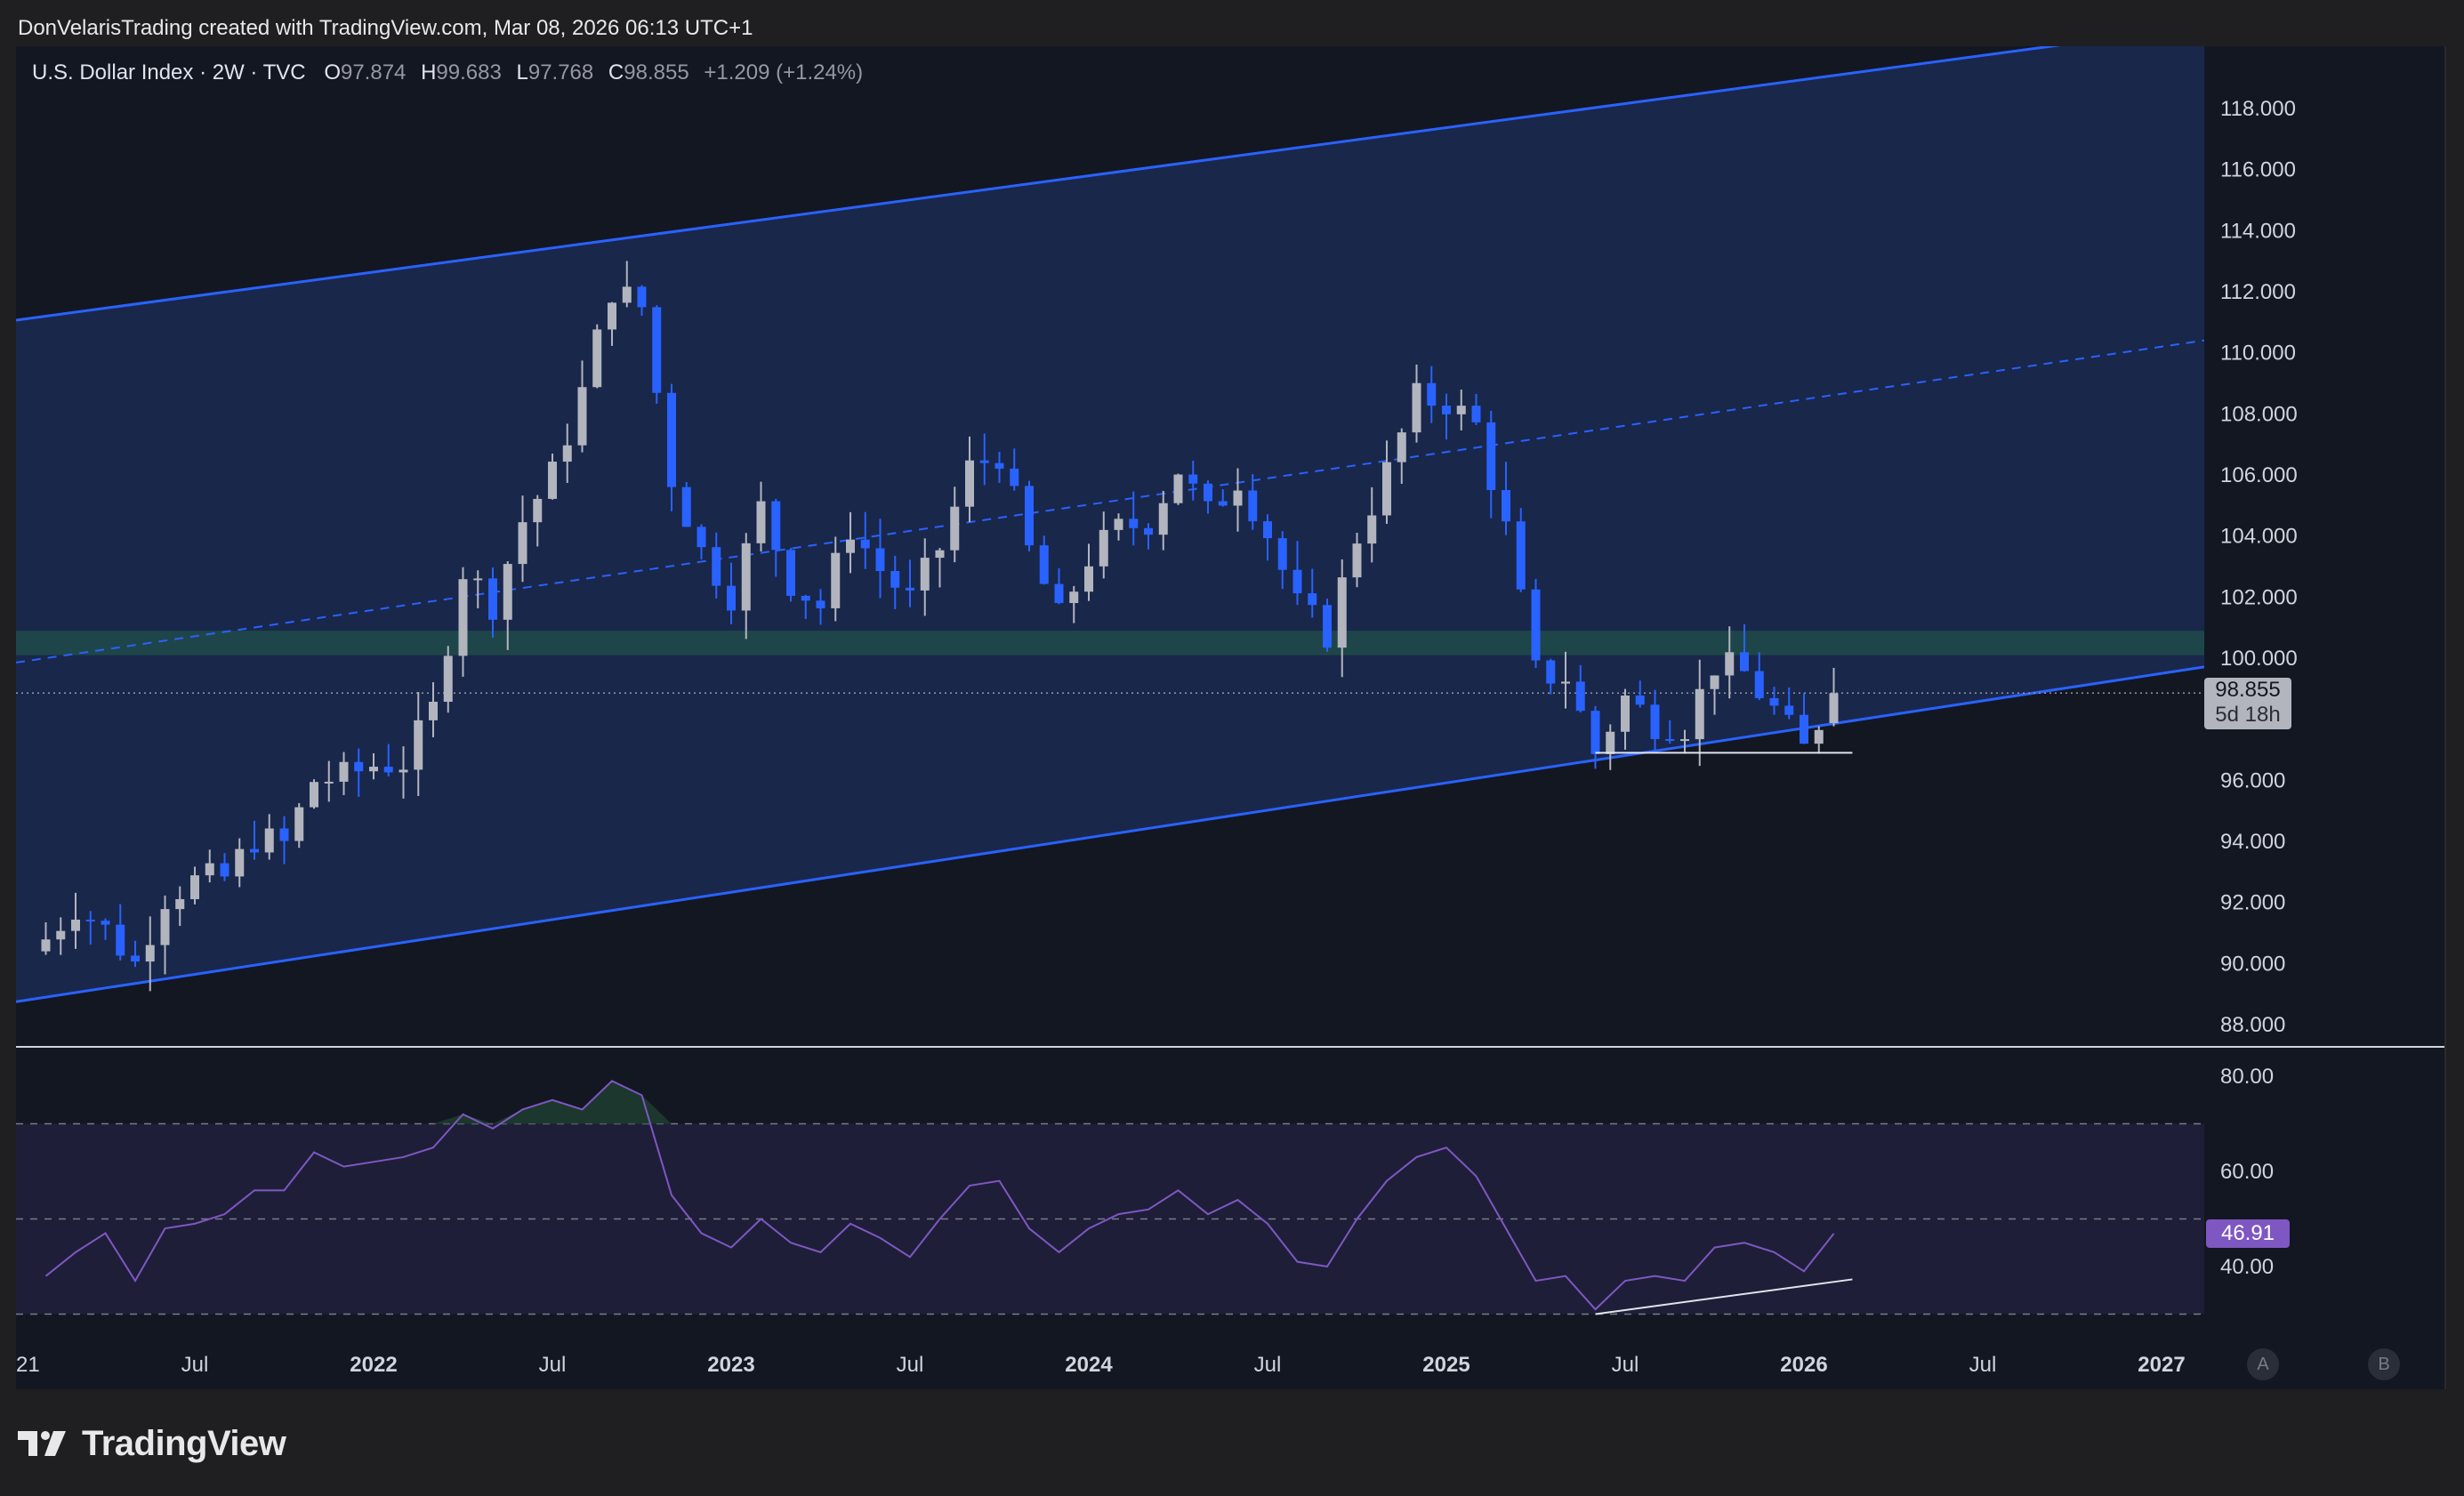 The height and width of the screenshot is (1496, 2464). What do you see at coordinates (169, 72) in the screenshot?
I see `symbol-title: U.S. Dollar Index · 2W · TVC` at bounding box center [169, 72].